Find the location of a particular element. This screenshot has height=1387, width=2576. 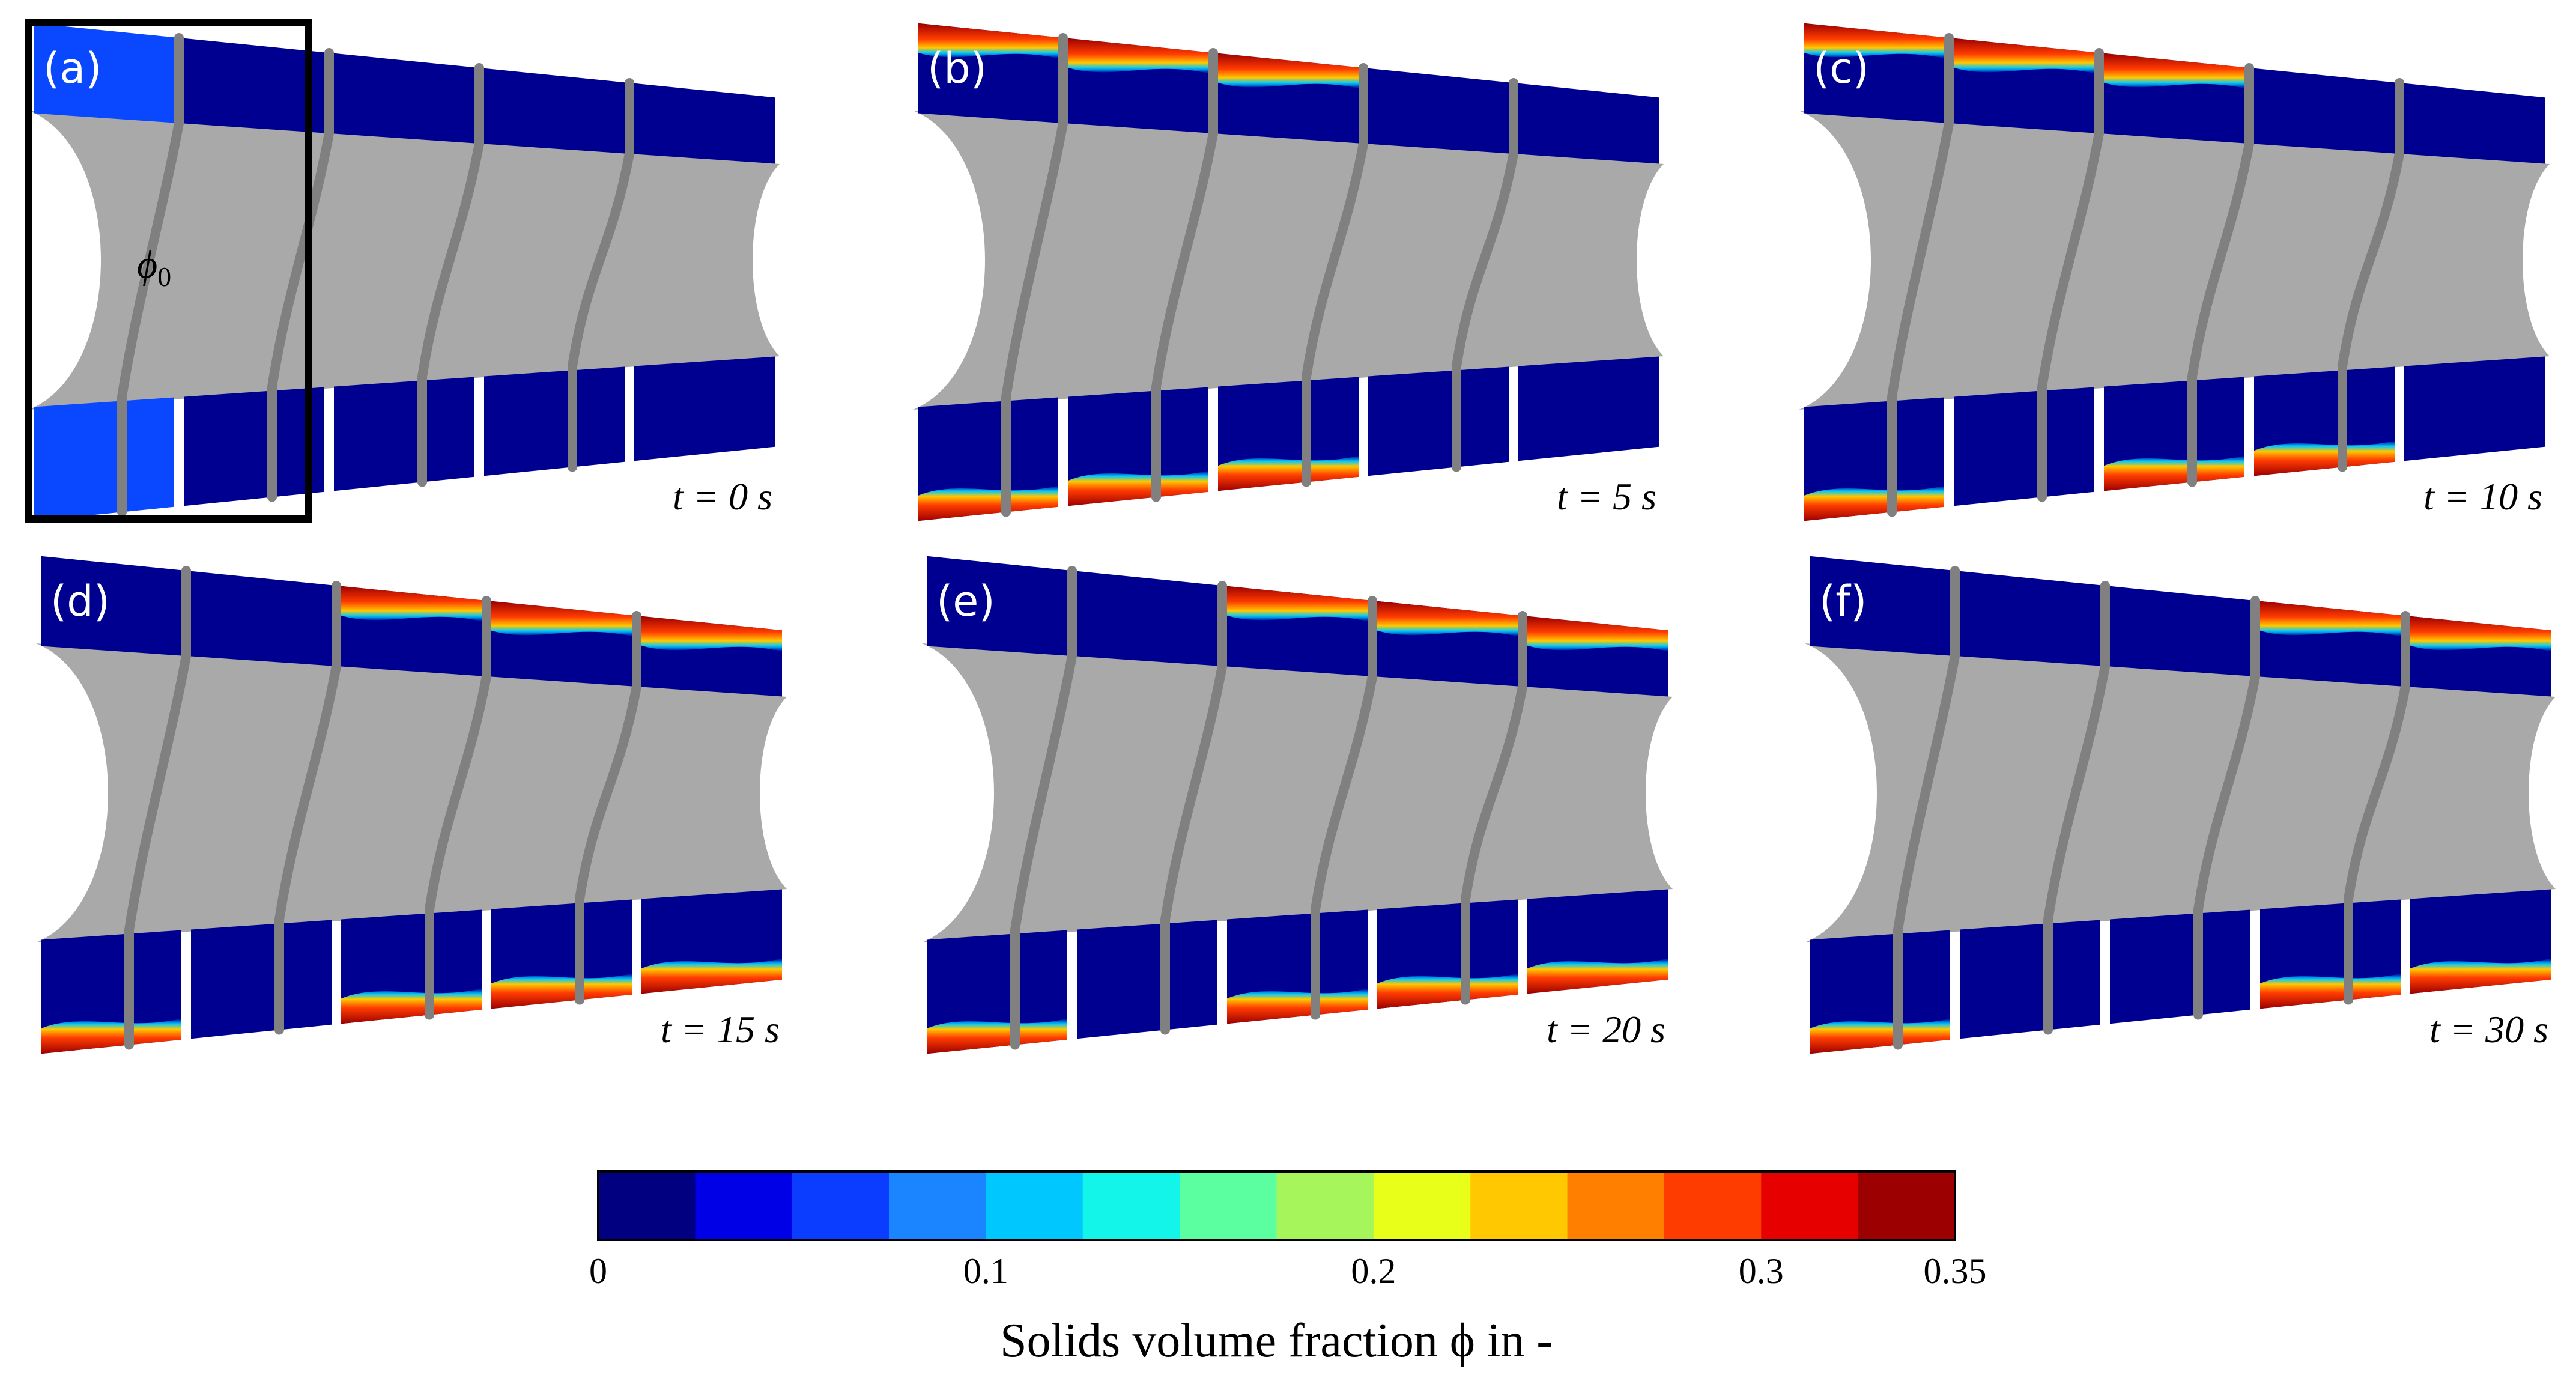

initial-phi-label: ϕ0 is located at coordinates (154, 268).